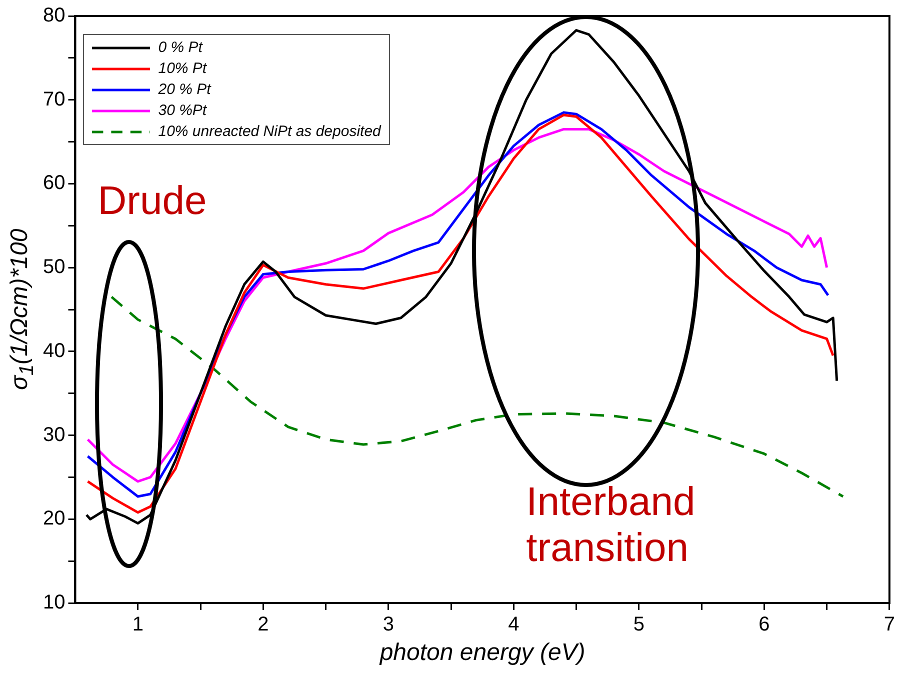 The width and height of the screenshot is (898, 688). What do you see at coordinates (54, 603) in the screenshot?
I see `y-tick-label: 10` at bounding box center [54, 603].